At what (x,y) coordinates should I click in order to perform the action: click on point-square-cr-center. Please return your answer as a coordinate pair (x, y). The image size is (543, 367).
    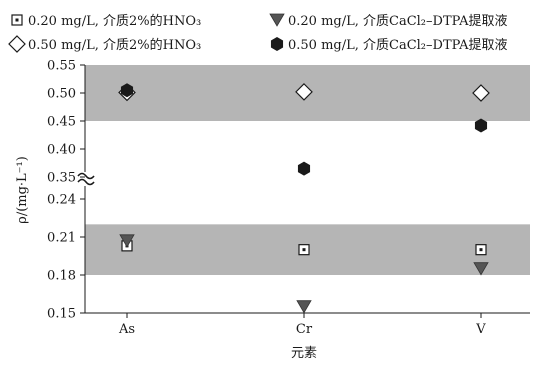
    Looking at the image, I should click on (304, 250).